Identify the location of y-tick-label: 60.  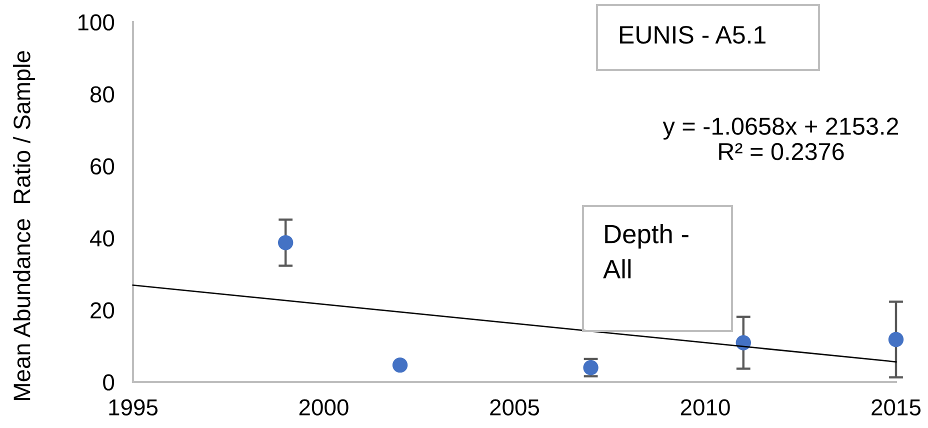
(102, 166).